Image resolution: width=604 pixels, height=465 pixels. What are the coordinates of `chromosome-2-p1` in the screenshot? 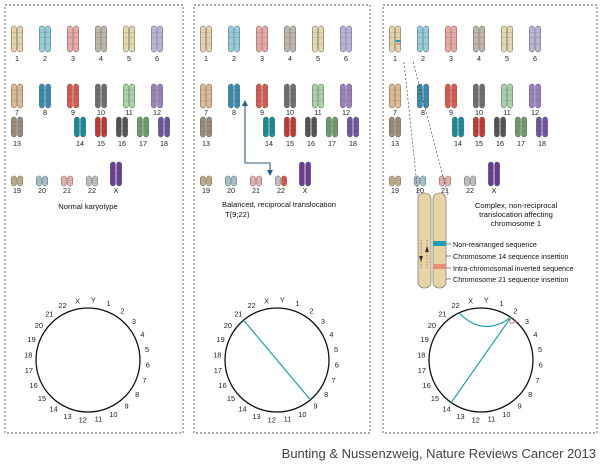 It's located at (234, 39).